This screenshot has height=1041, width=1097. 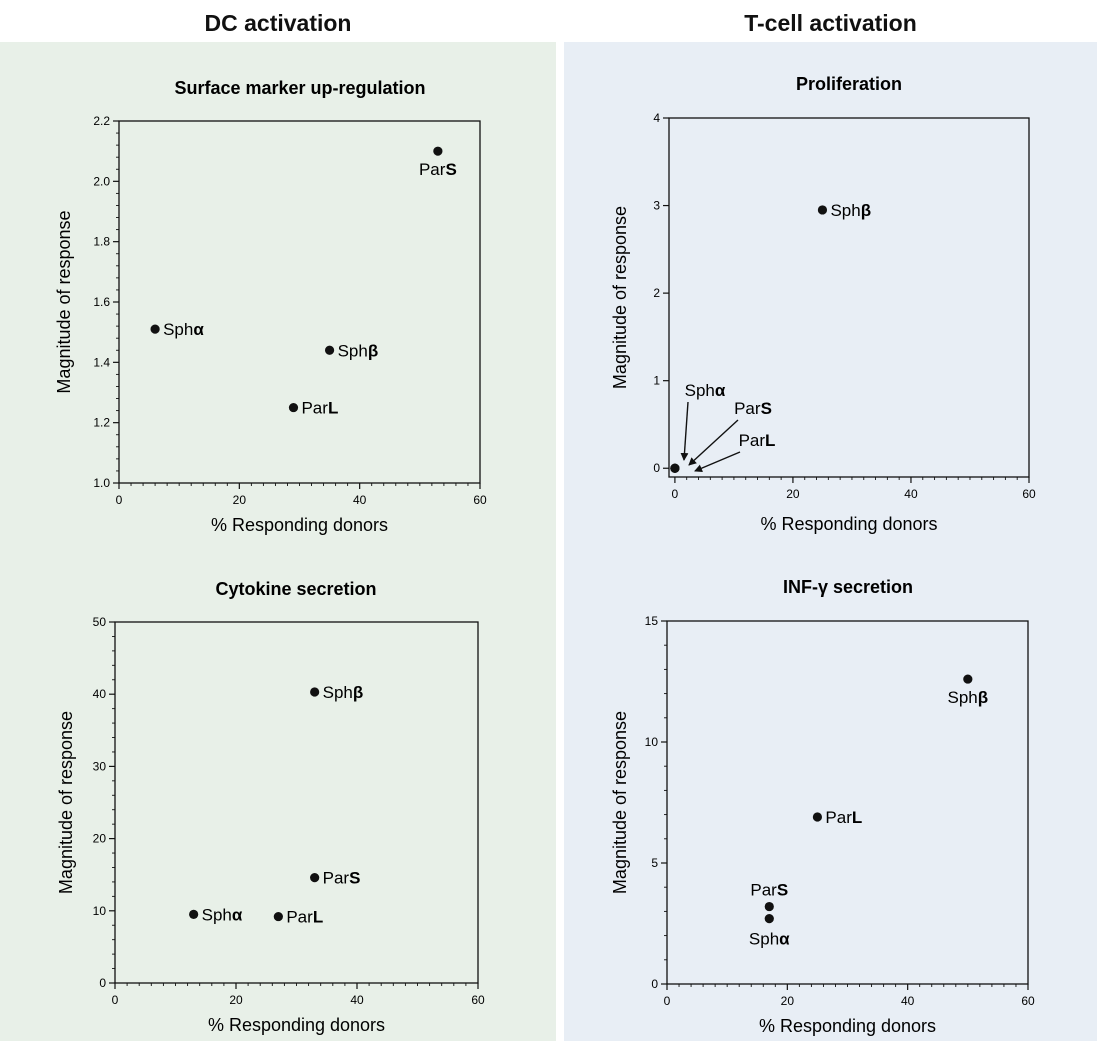 I want to click on y-tick-label: 1.6, so click(x=101, y=302).